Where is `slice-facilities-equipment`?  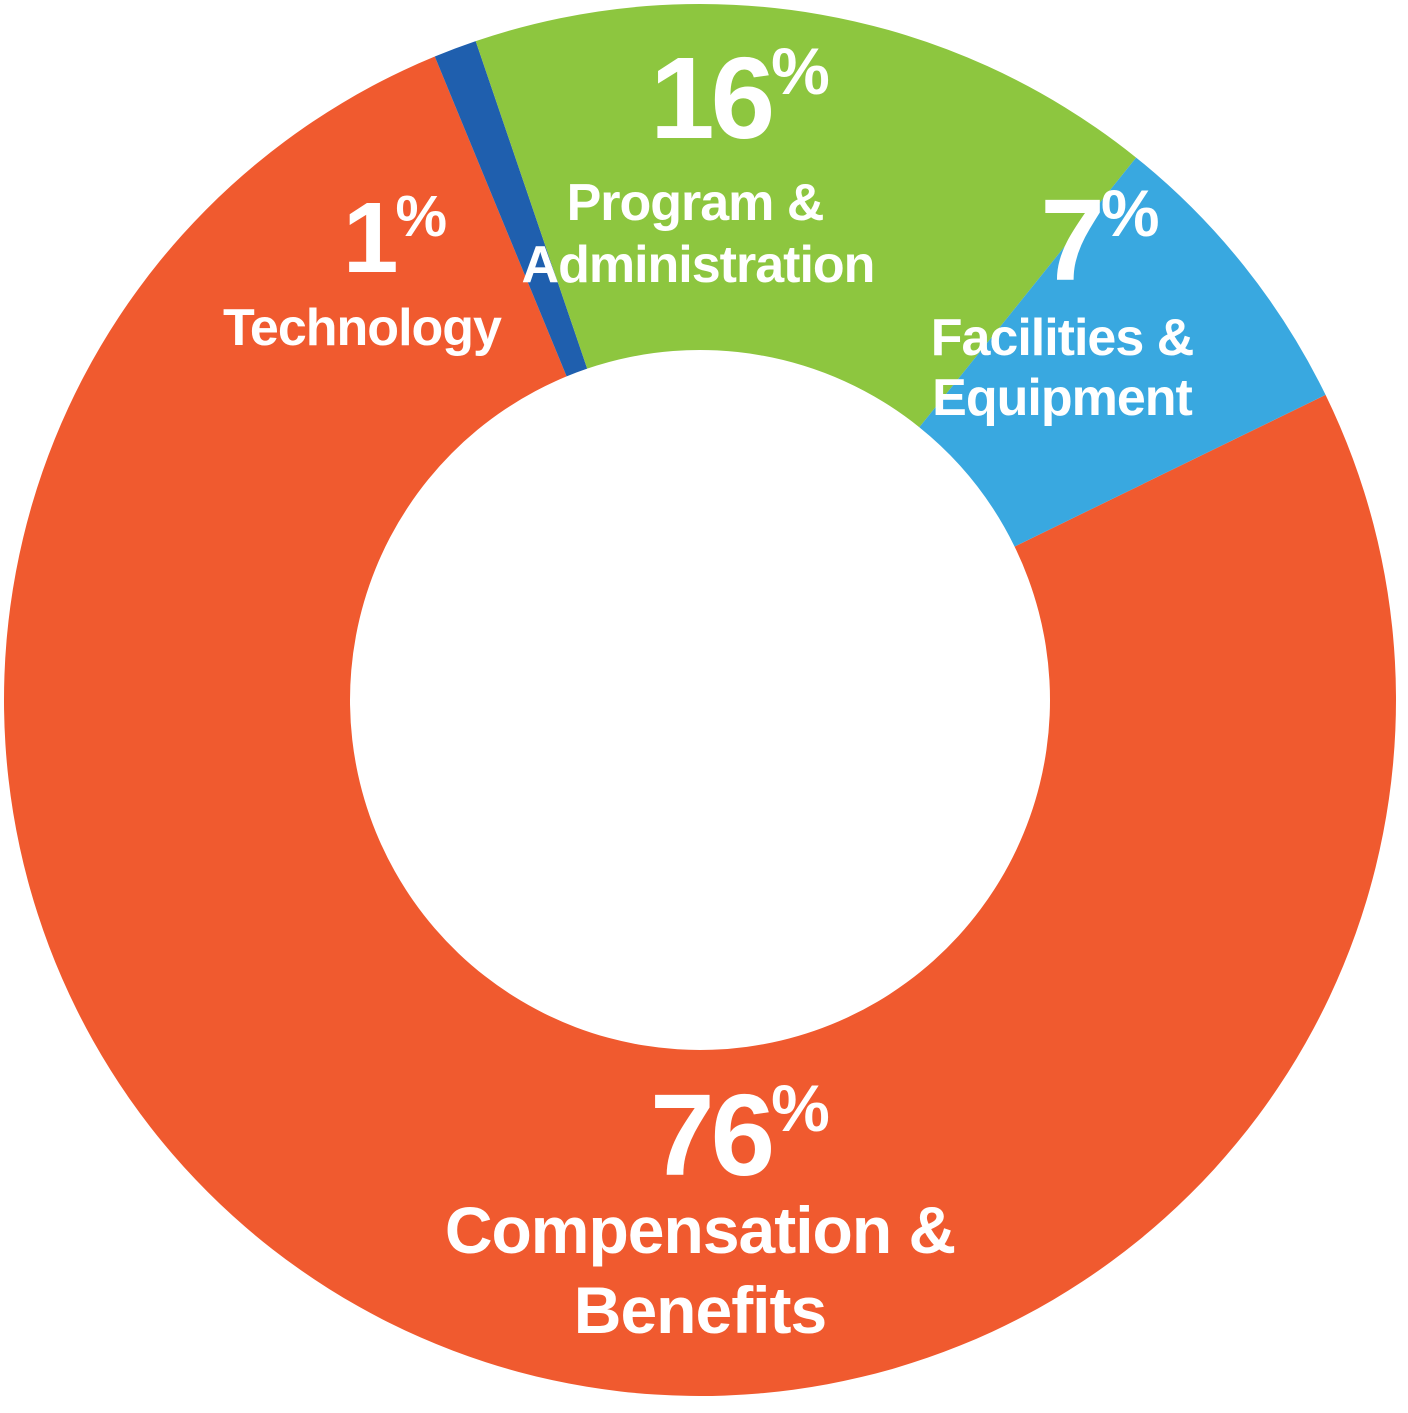 slice-facilities-equipment is located at coordinates (1122, 352).